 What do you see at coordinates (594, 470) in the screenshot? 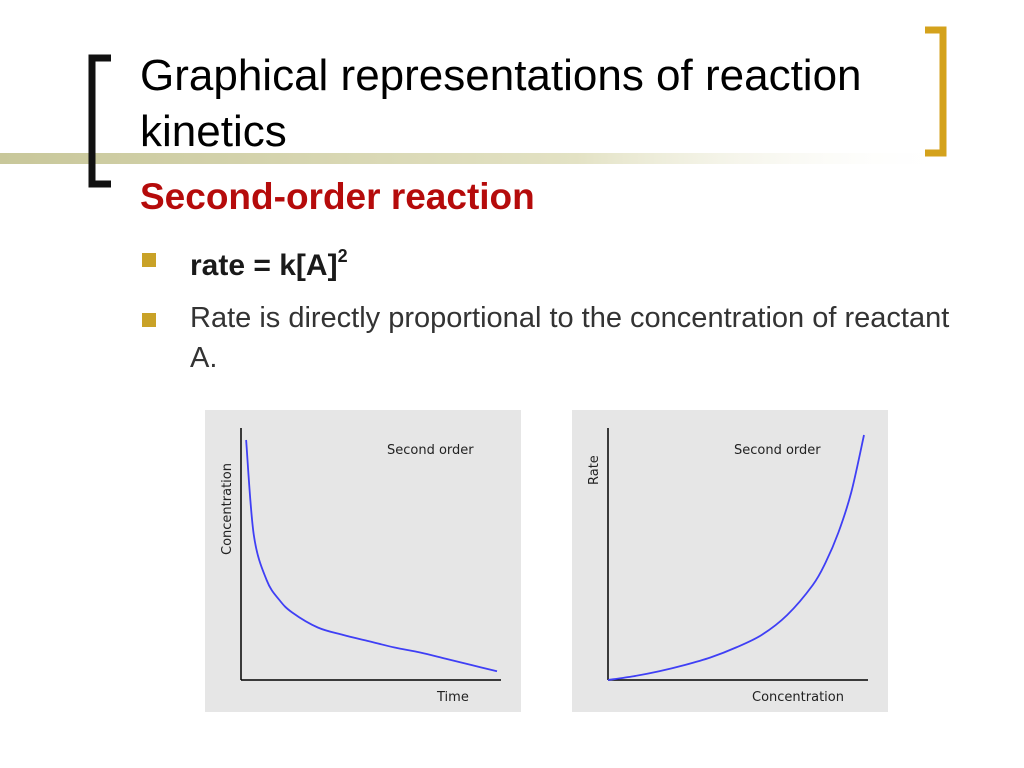
I see `y-axis-label: Rate` at bounding box center [594, 470].